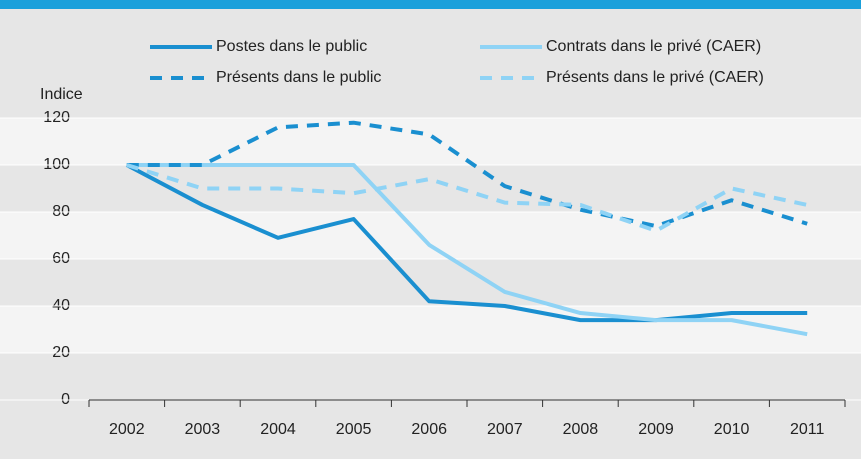  What do you see at coordinates (61, 94) in the screenshot?
I see `y-axis-label: Indice` at bounding box center [61, 94].